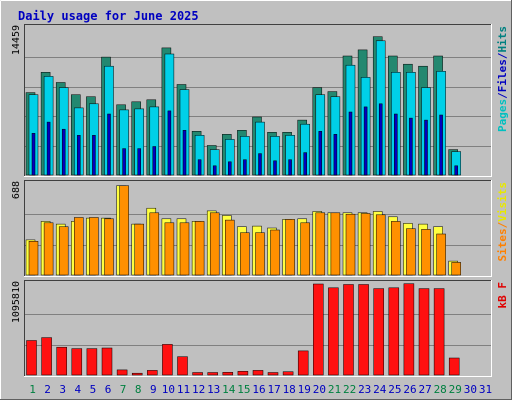  What do you see at coordinates (93, 389) in the screenshot?
I see `x-tick-label: 5` at bounding box center [93, 389].